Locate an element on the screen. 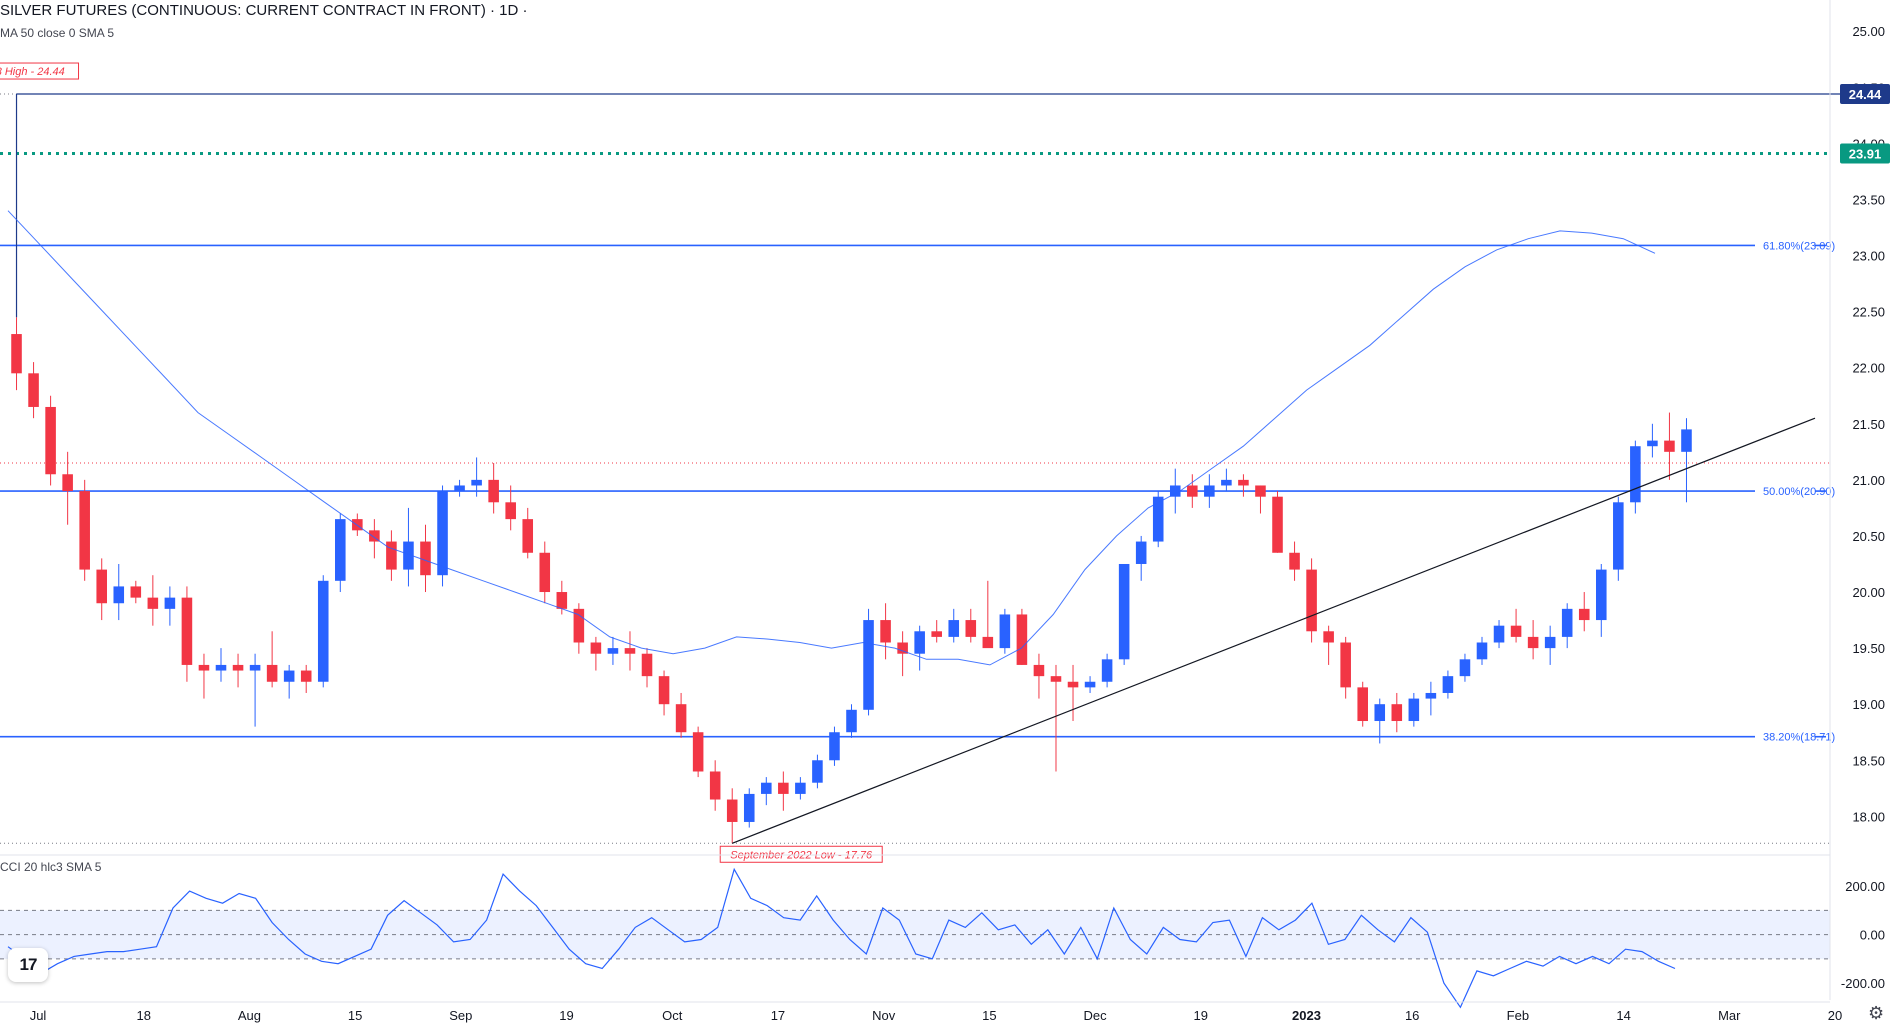 This screenshot has width=1901, height=1025. x-tick-label: 14 is located at coordinates (1623, 1015).